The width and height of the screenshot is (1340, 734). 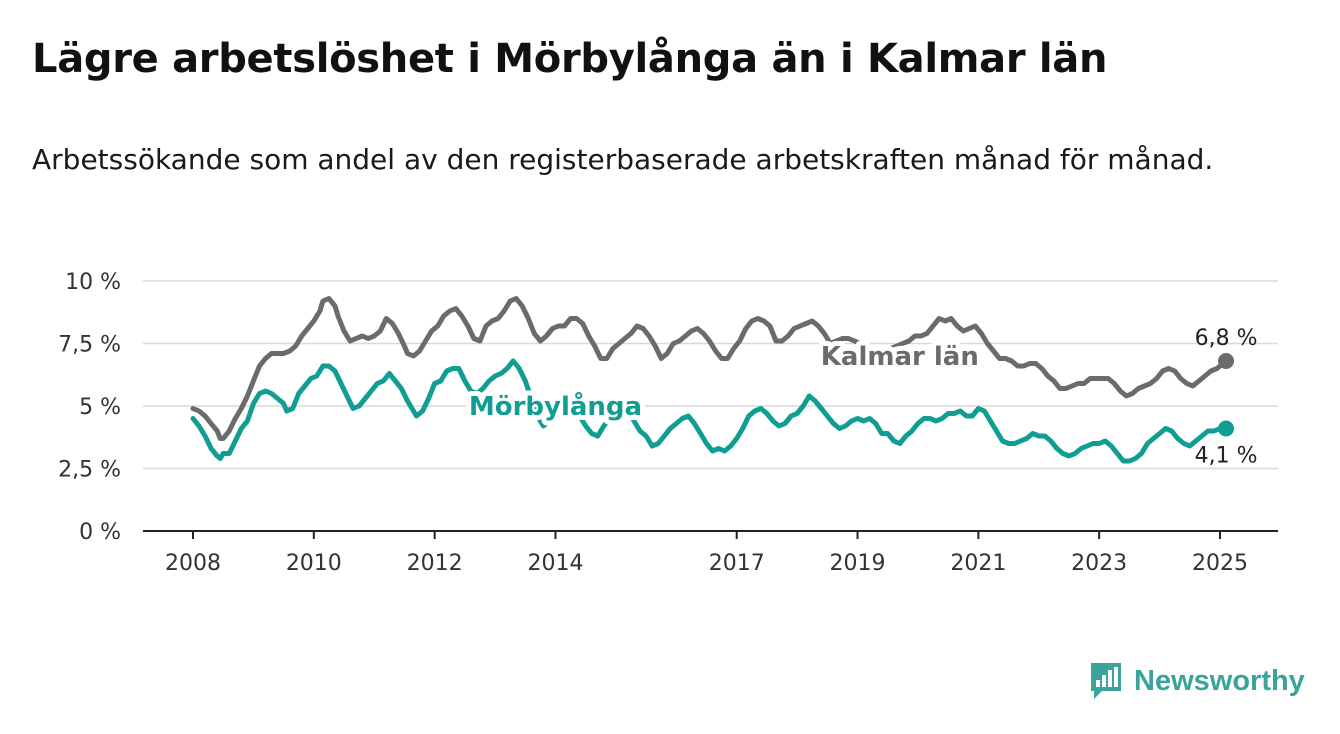 I want to click on y-tick-label: 5 %, so click(x=100, y=407).